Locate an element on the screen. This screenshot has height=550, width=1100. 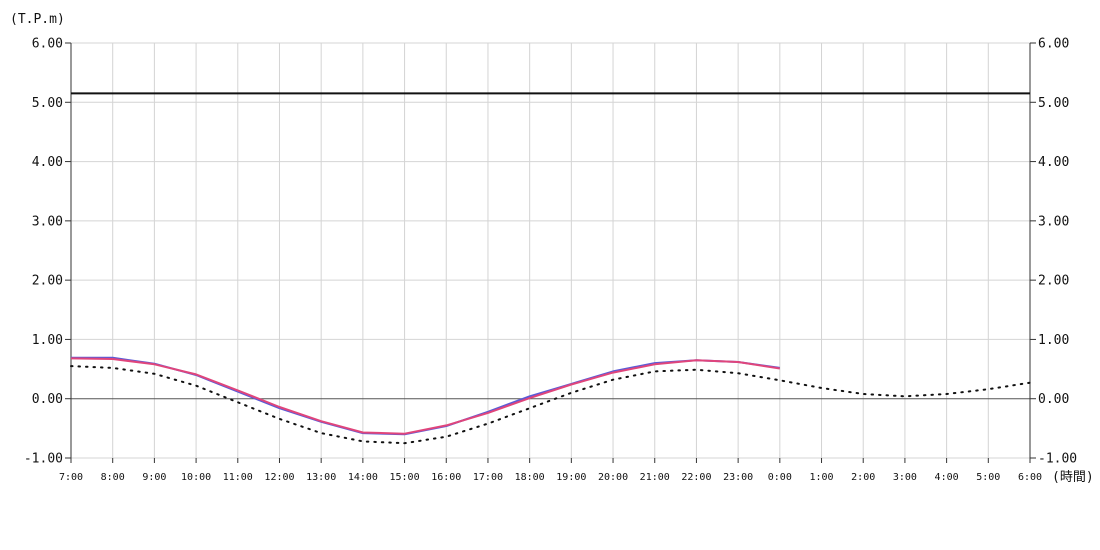
x-tick-label: 7:00 is located at coordinates (71, 477).